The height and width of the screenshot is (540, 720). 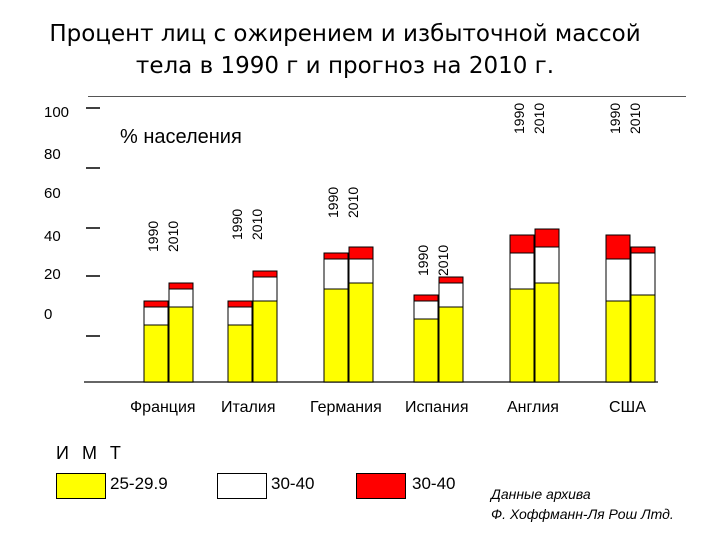 What do you see at coordinates (582, 514) in the screenshot?
I see `source-line-2: Ф. Хоффманн-Ля Рош Лтд.` at bounding box center [582, 514].